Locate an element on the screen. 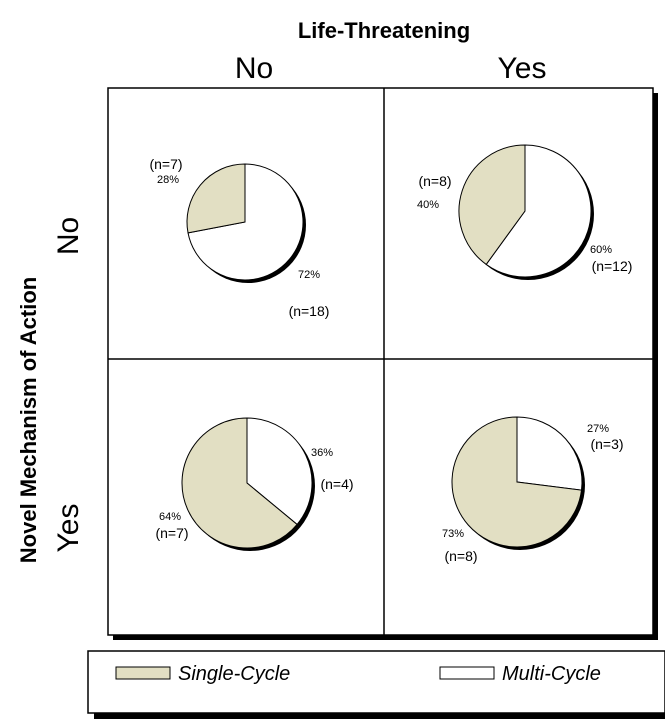 The width and height of the screenshot is (665, 719). pie-slice-single-no-yes is located at coordinates (492, 205).